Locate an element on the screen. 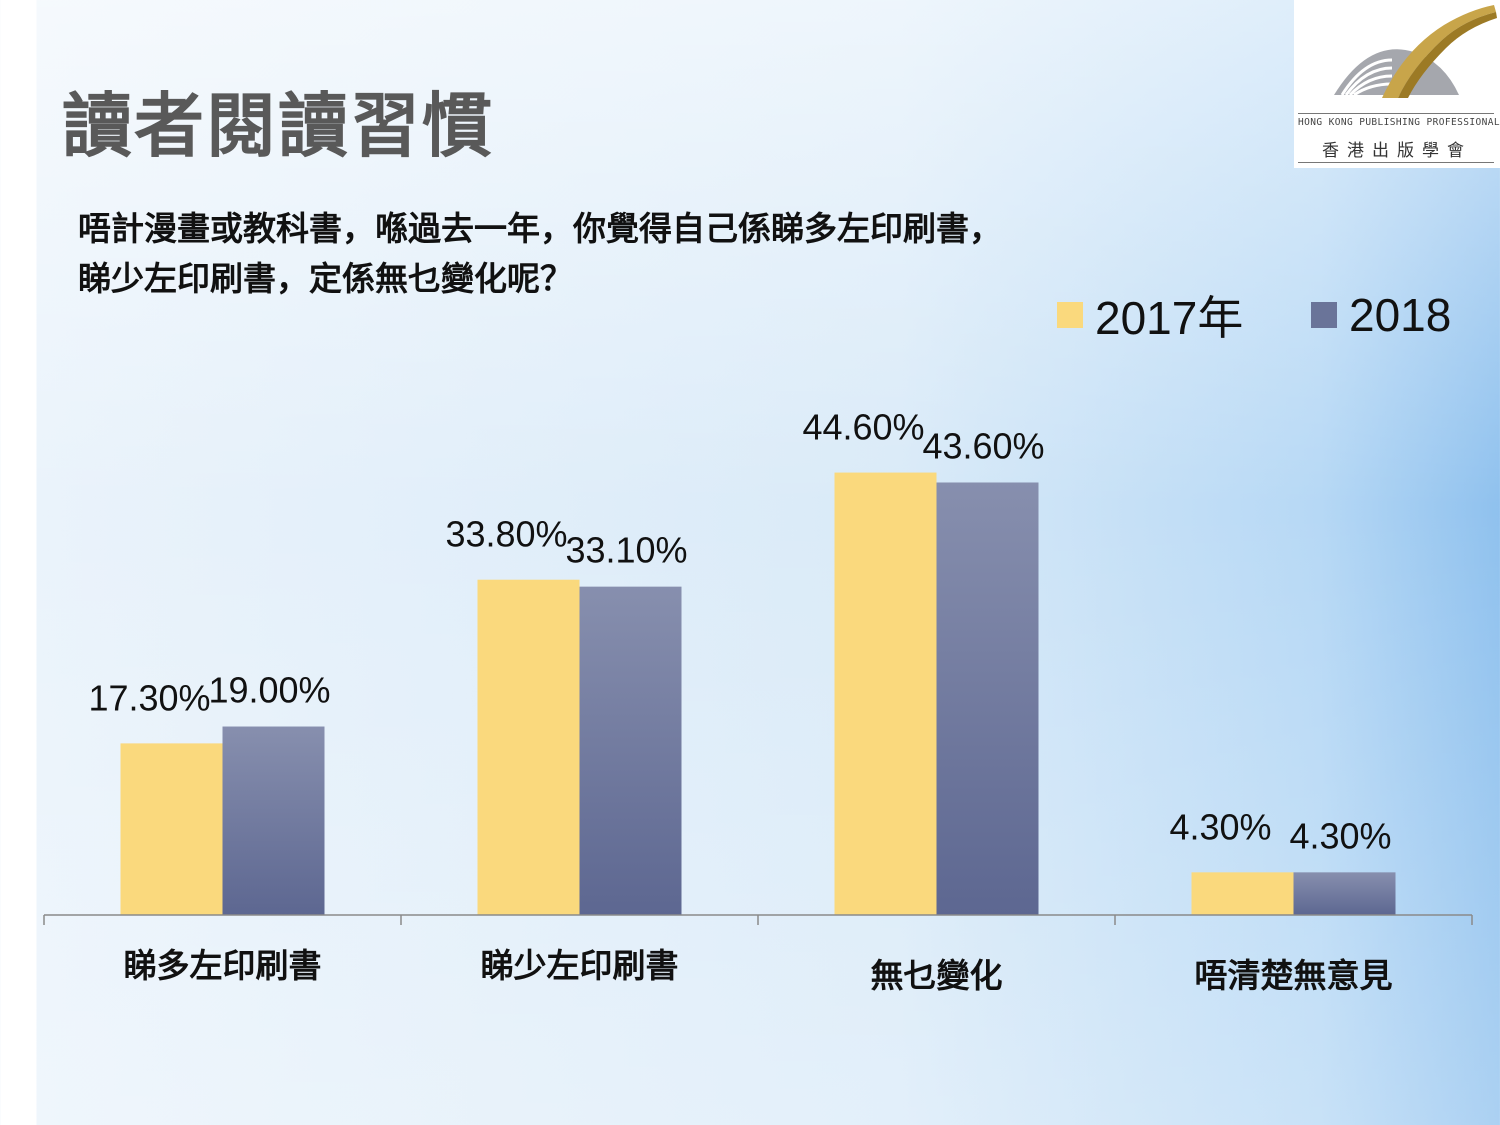 This screenshot has width=1500, height=1125. legend-label-2017: 2017年 is located at coordinates (1169, 318).